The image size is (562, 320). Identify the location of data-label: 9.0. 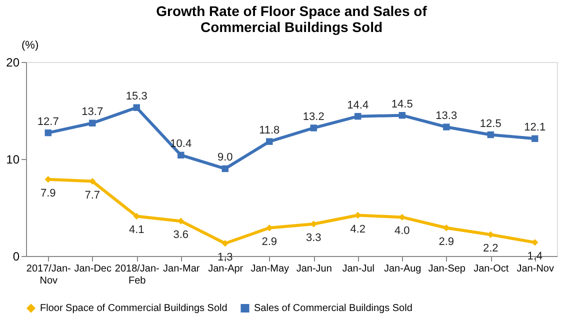
(225, 158).